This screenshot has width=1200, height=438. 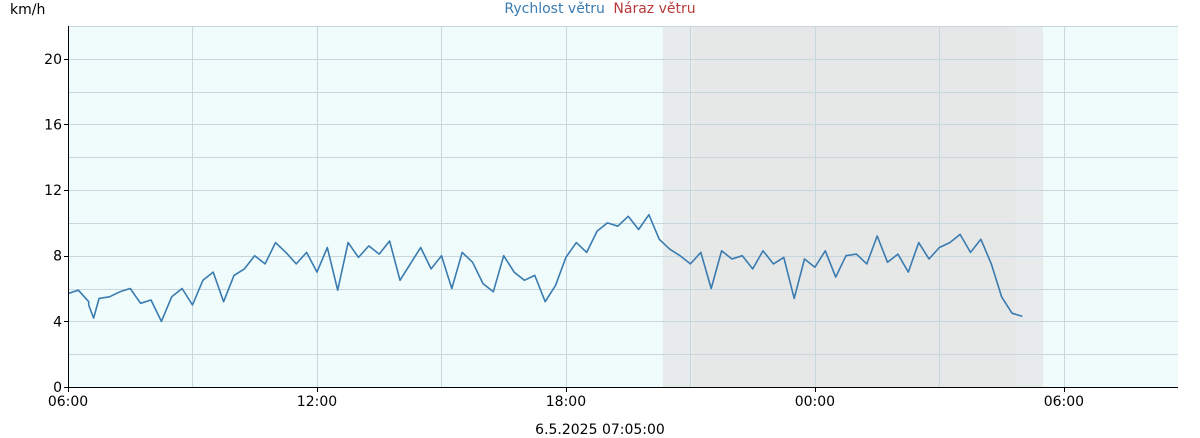 I want to click on y-tick-label: 12, so click(x=53, y=191).